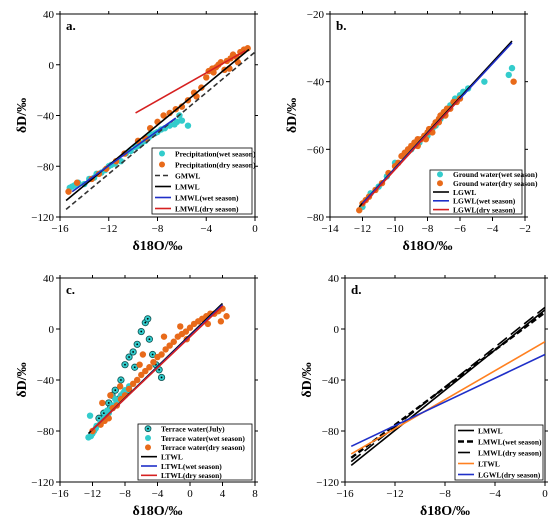  I want to click on legend-label: GMWL, so click(187, 175).